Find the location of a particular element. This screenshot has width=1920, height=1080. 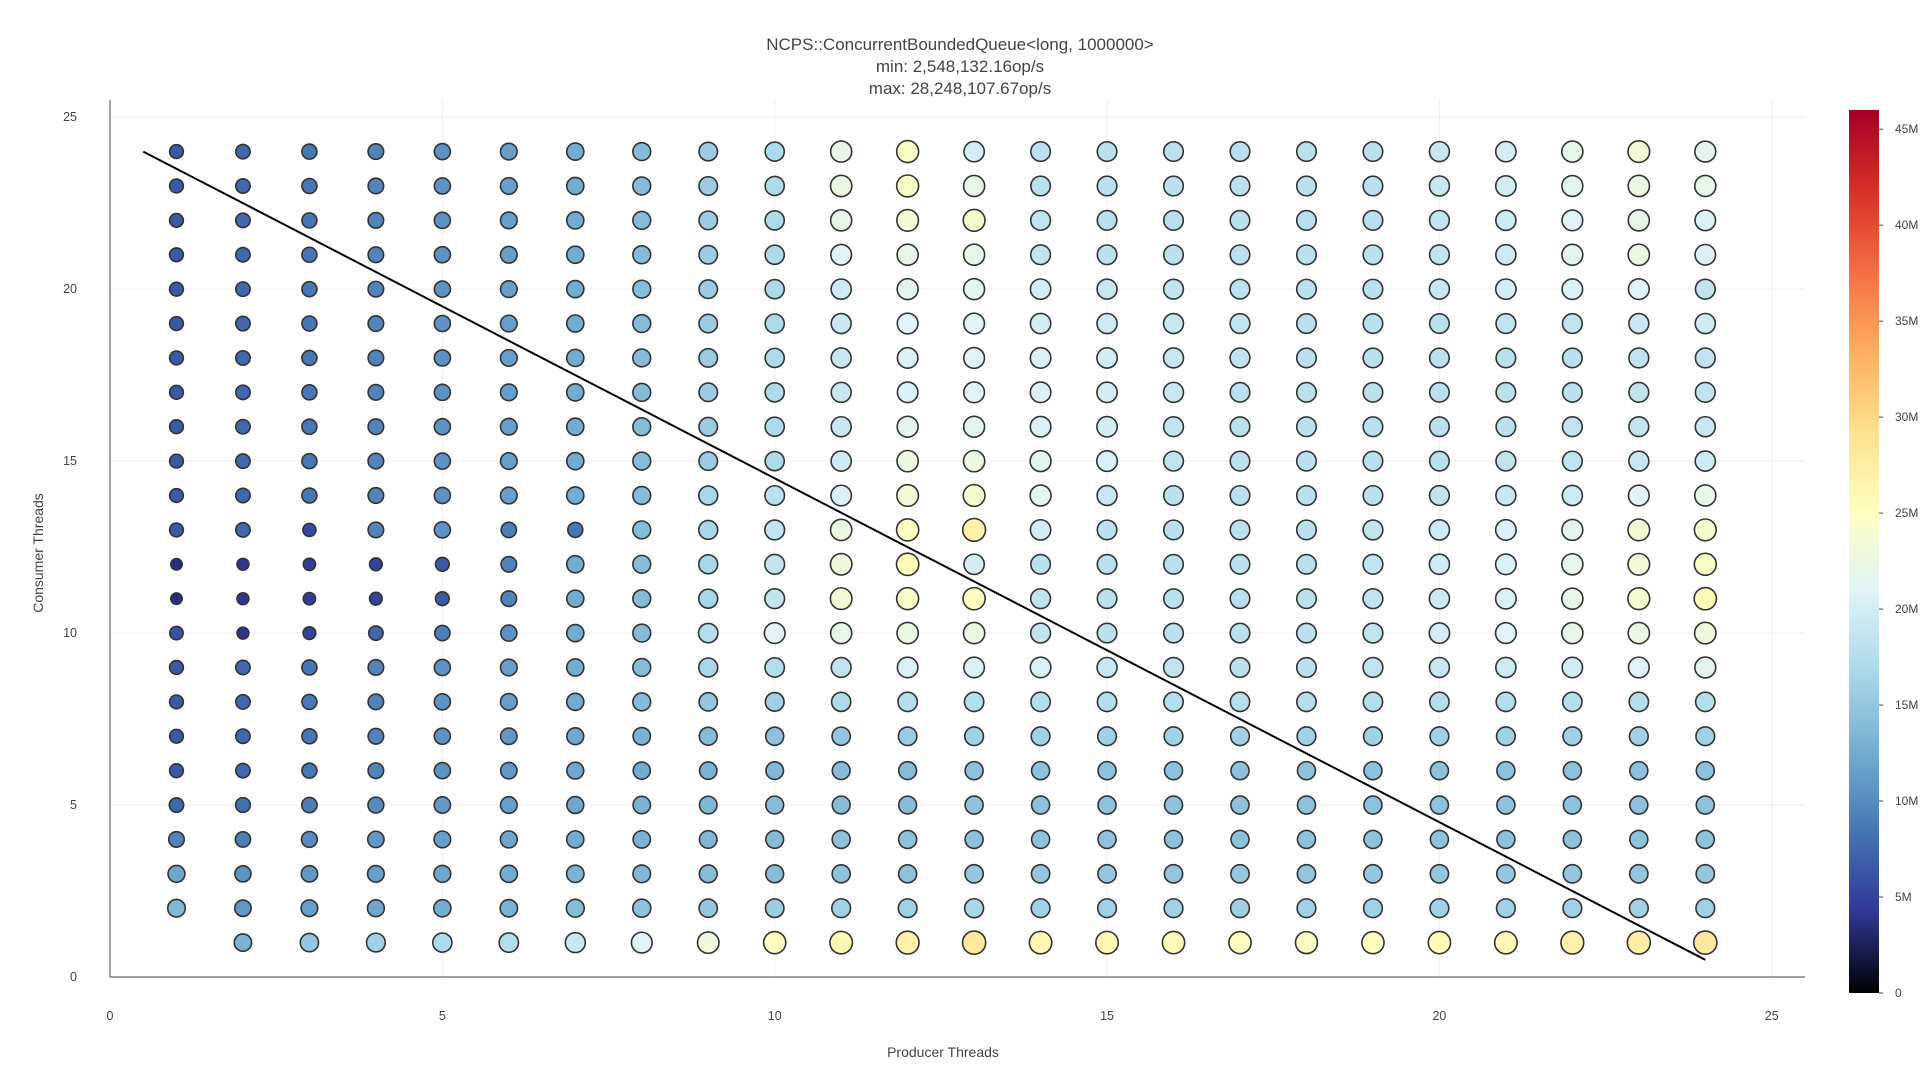

data-point-p13-c15 is located at coordinates (974, 461).